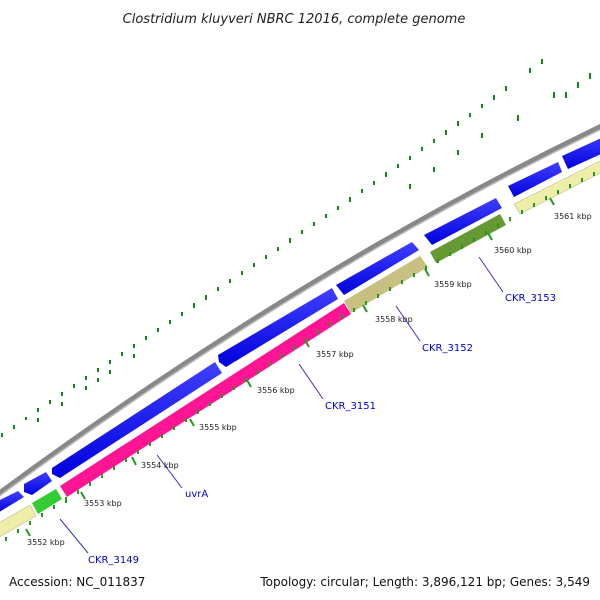  I want to click on gene-label: CKR_3149, so click(113, 560).